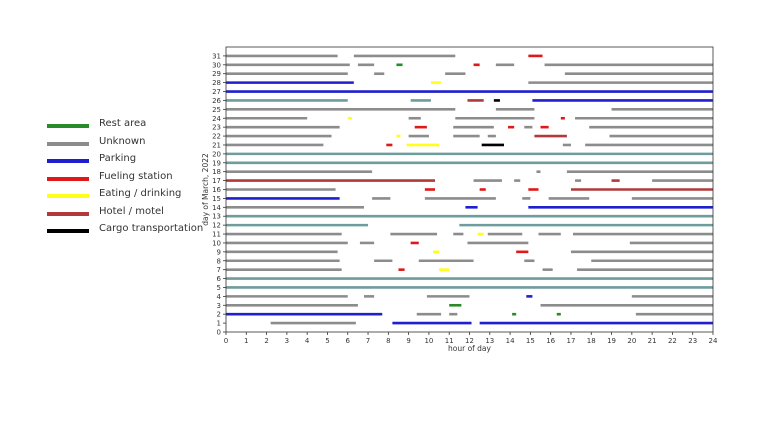  What do you see at coordinates (140, 193) in the screenshot?
I see `legend-label: Eating / drinking` at bounding box center [140, 193].